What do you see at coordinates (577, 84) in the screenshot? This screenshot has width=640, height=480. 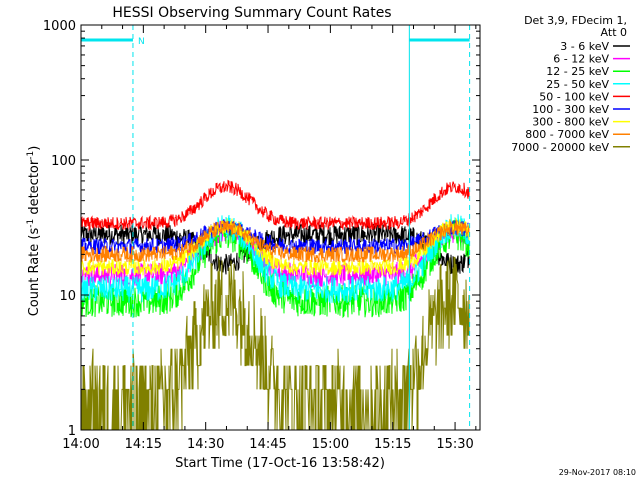 I see `legend-label-3: 25 - 50 keV` at bounding box center [577, 84].